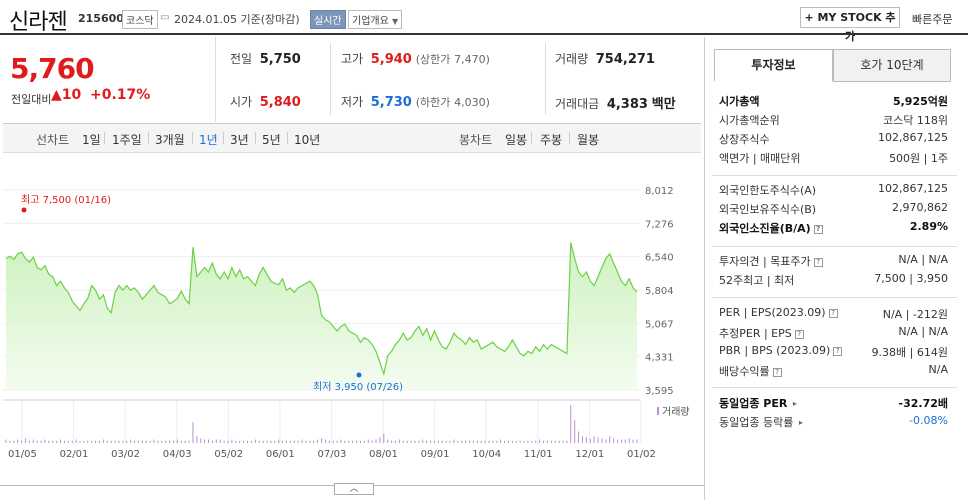 This screenshot has height=500, width=968. I want to click on period-3y: 3년, so click(239, 140).